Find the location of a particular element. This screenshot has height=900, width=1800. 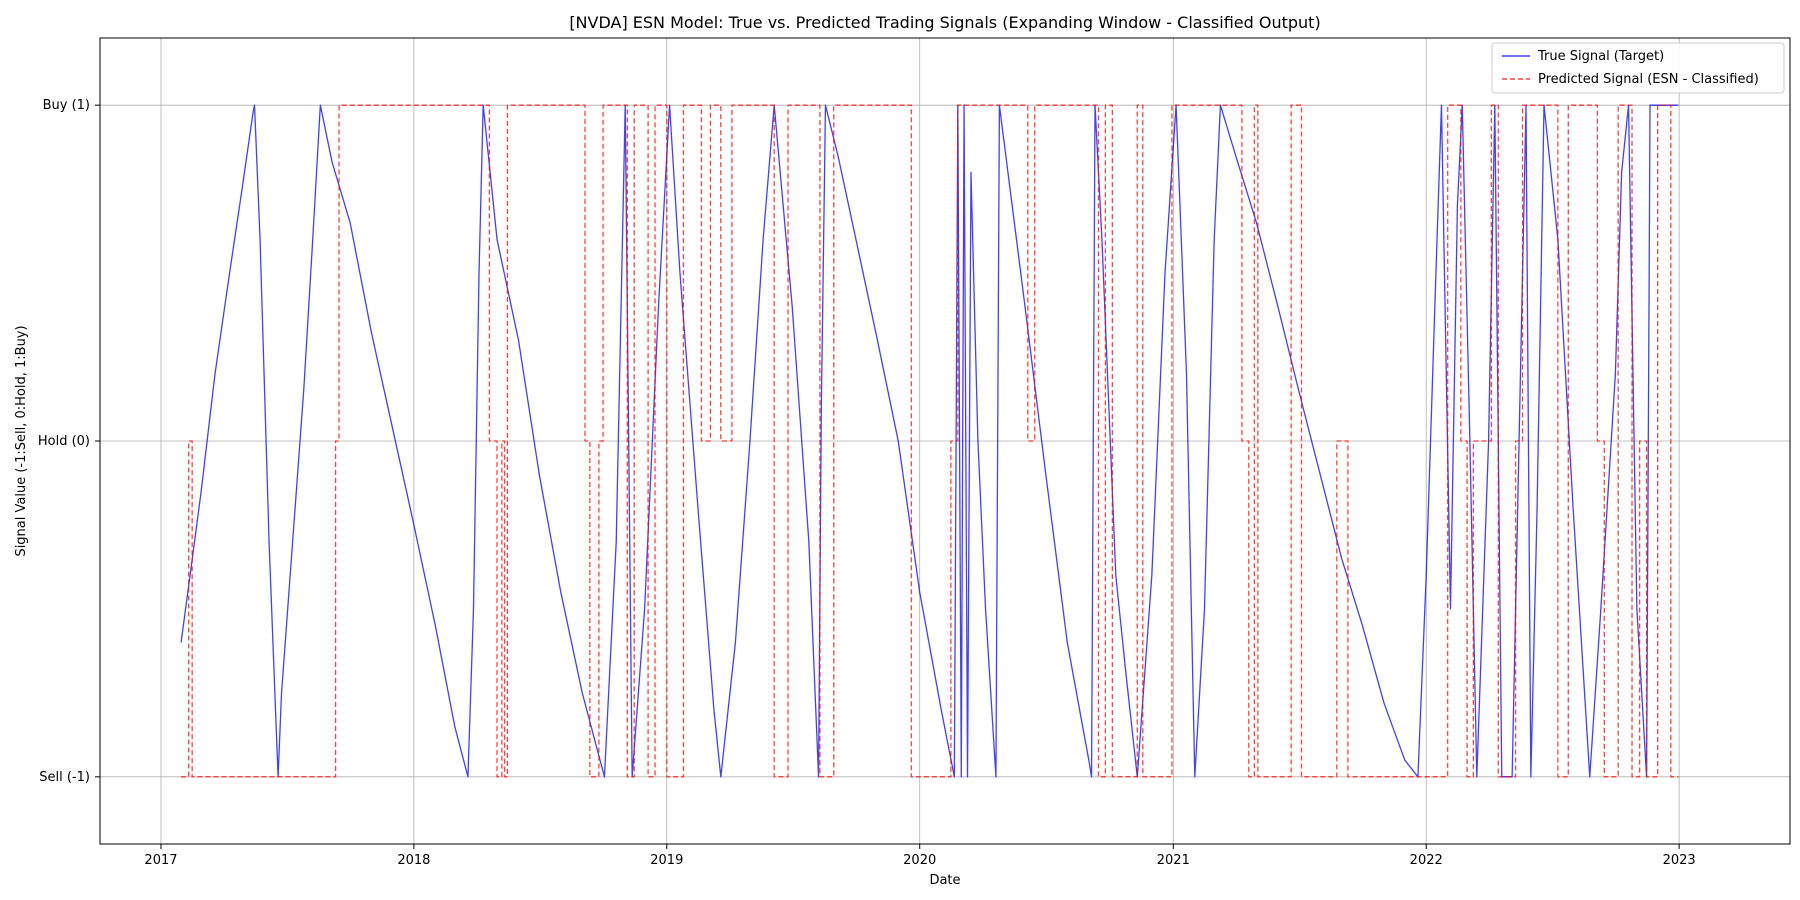

y-axis-label: Signal Value (-1:Sell, 0:Hold, 1:Buy) is located at coordinates (21, 440).